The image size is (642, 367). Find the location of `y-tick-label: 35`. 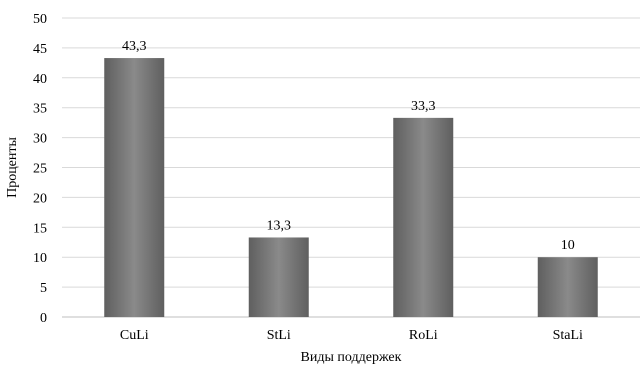

y-tick-label: 35 is located at coordinates (40, 109).